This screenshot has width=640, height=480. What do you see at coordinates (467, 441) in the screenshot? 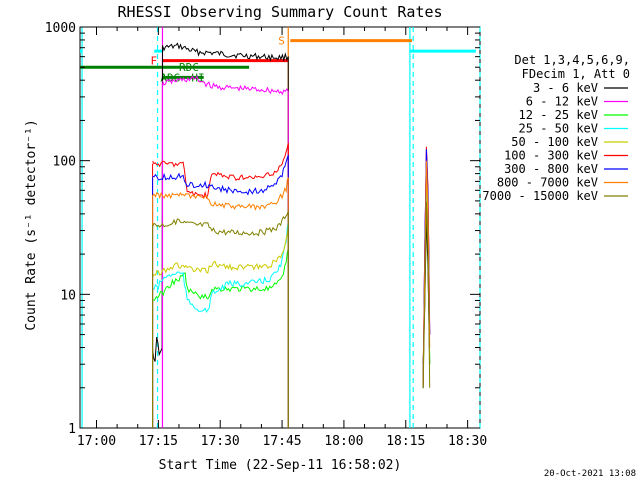
I see `x-tick-label: 18:30` at bounding box center [467, 441].